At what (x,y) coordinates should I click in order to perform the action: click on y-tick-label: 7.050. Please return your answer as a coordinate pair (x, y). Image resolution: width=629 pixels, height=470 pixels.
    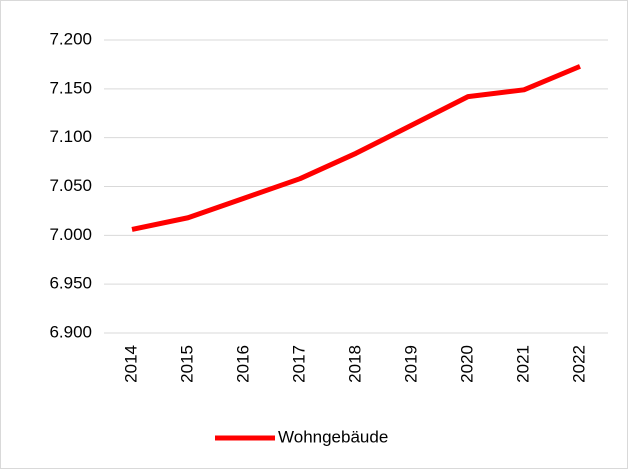
    Looking at the image, I should click on (70, 185).